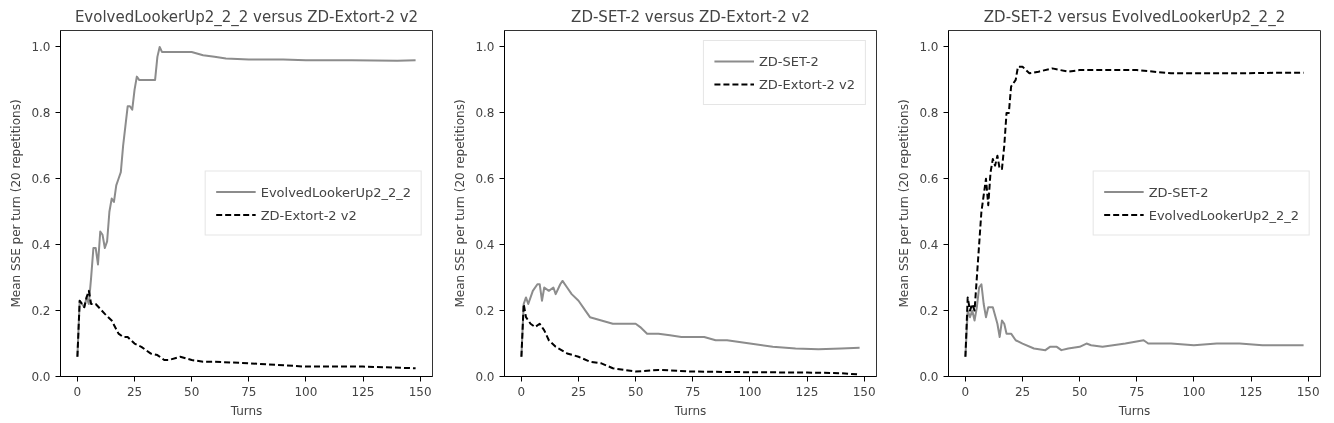 This screenshot has height=423, width=1334. I want to click on chart-title: EvolvedLookerUp2_2_2 versus ZD-Extort-2 v2, so click(246, 17).